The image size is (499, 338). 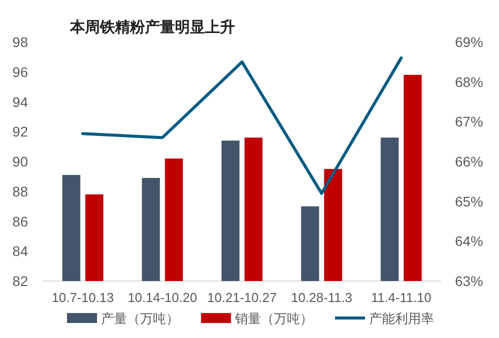 I want to click on y2-tick-label: 69%, so click(x=469, y=42).